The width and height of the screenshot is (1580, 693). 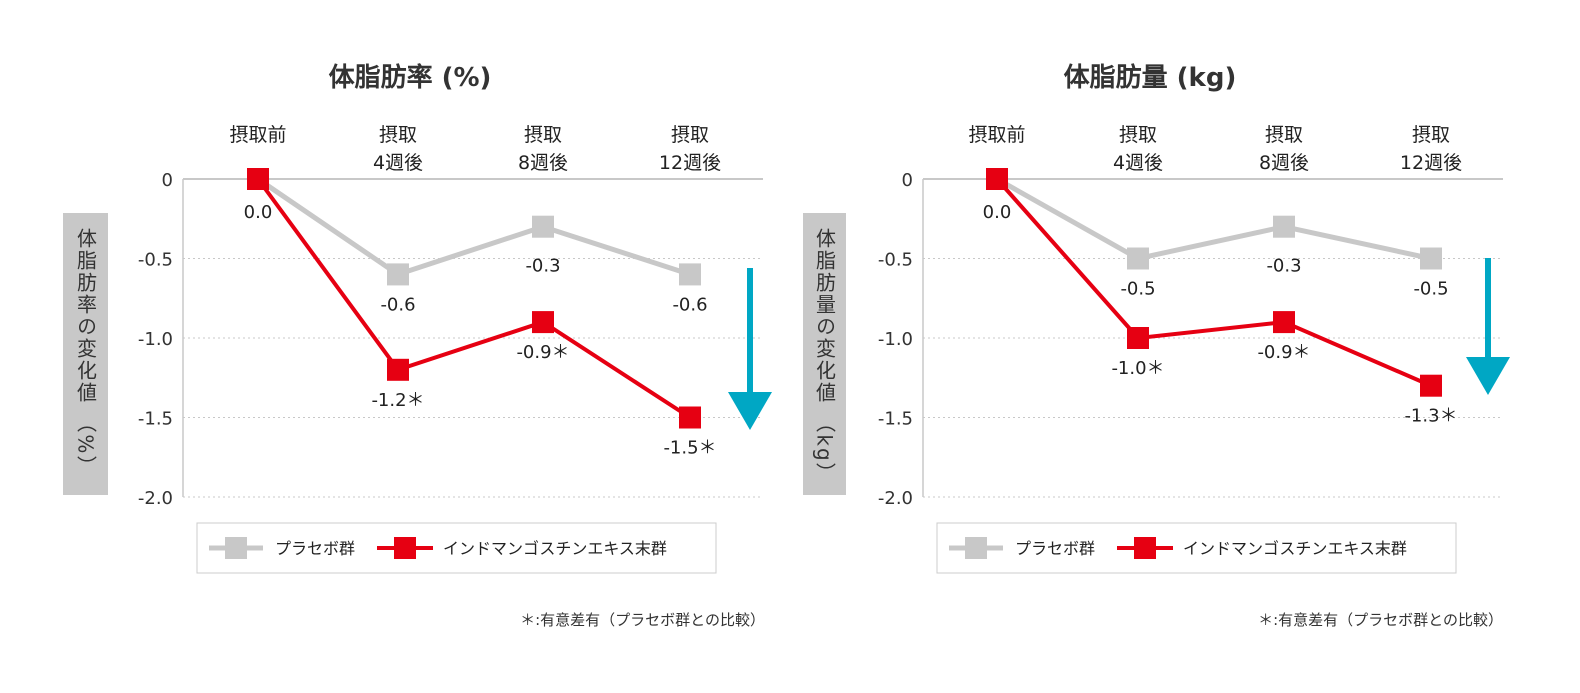 I want to click on chart-title: 体脂肪率 (%), so click(x=410, y=77).